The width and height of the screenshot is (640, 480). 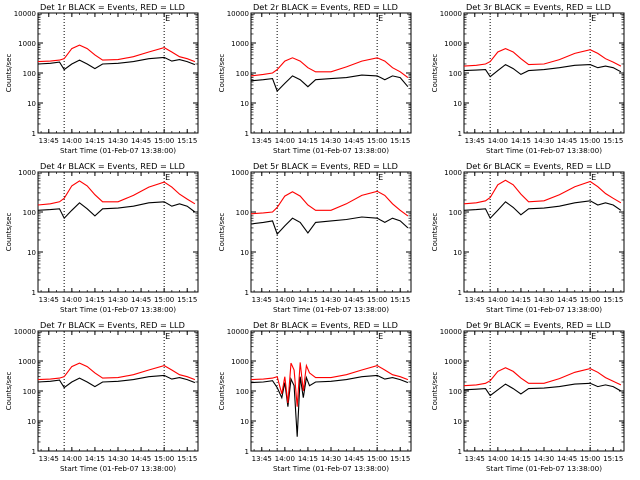 I want to click on chart-title: Det 8r BLACK = Events, RED = LLD, so click(x=325, y=325).